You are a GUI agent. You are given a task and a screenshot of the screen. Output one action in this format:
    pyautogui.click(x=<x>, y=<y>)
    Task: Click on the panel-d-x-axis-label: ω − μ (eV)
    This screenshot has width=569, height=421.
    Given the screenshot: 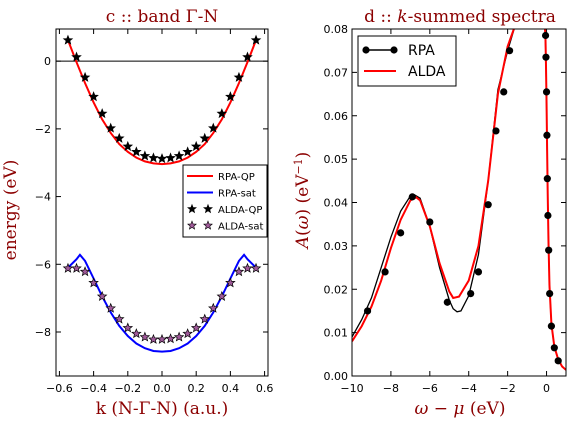 What is the action you would take?
    pyautogui.click(x=459, y=409)
    